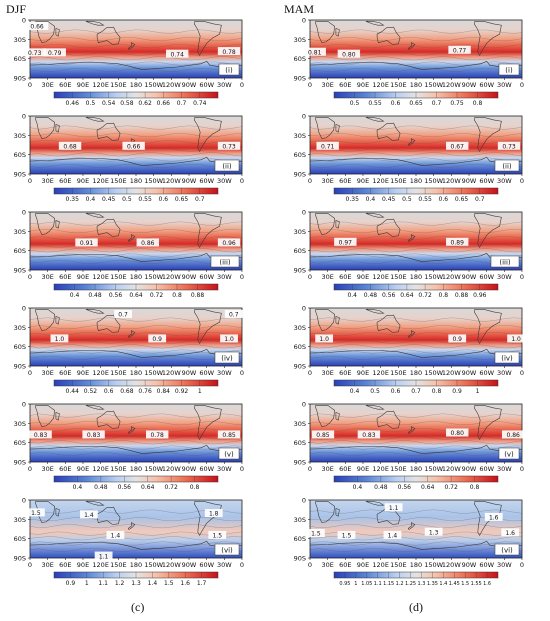 This screenshot has height=621, width=550. What do you see at coordinates (164, 199) in the screenshot?
I see `colorbar-tick-label: 0.6` at bounding box center [164, 199].